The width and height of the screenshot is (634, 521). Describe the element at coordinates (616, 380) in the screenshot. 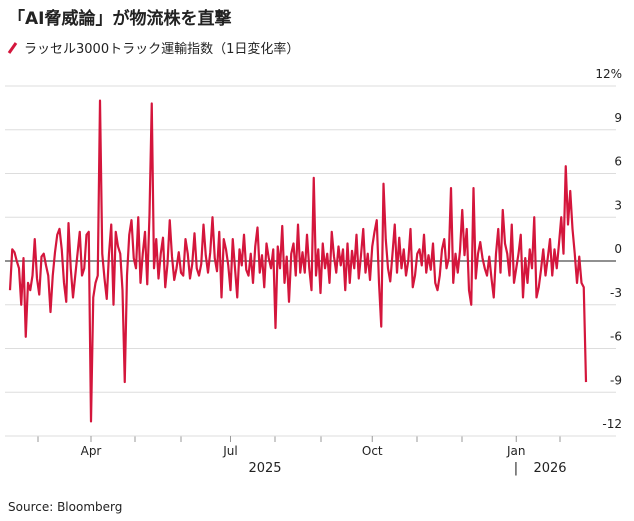

I see `y-tick-label: -9` at that location.